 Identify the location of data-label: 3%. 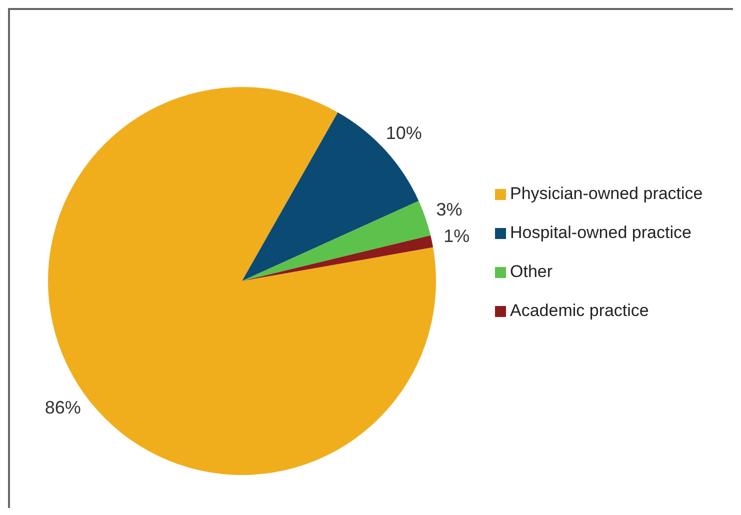
(449, 210).